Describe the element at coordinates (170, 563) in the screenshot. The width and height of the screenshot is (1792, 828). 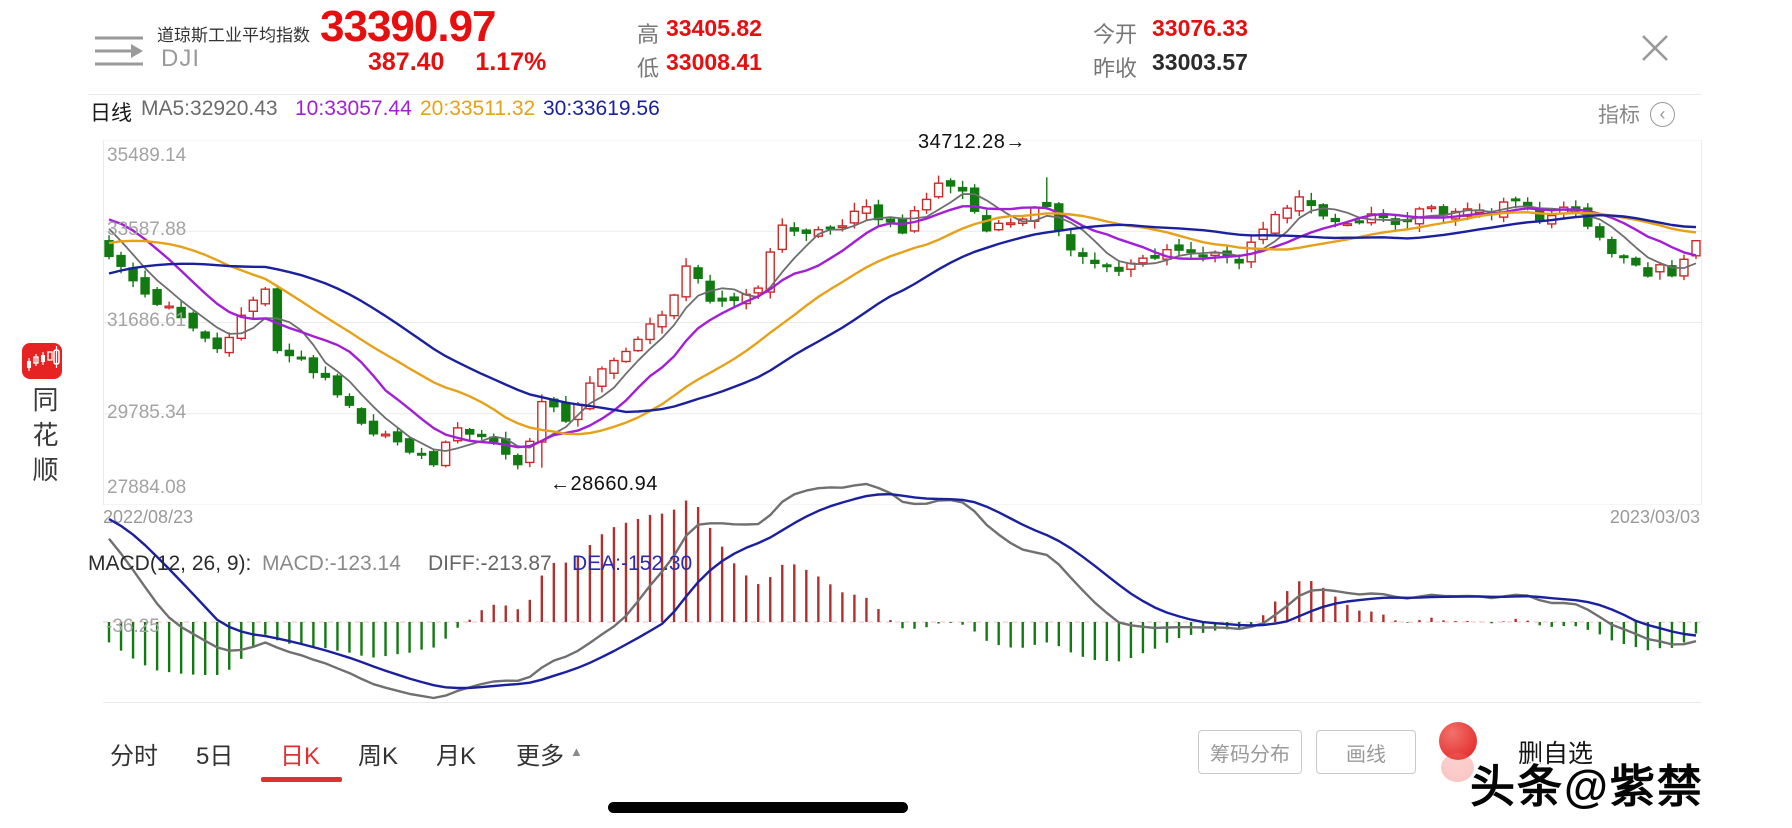
I see `macd-title: MACD(12, 26, 9):` at that location.